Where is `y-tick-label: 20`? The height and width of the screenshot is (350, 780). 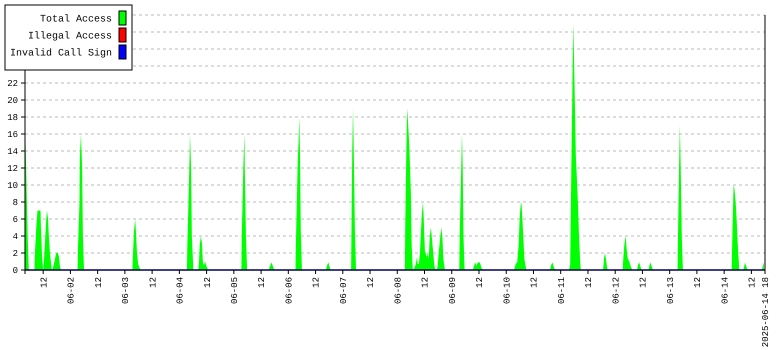
y-tick-label: 20 is located at coordinates (12, 101).